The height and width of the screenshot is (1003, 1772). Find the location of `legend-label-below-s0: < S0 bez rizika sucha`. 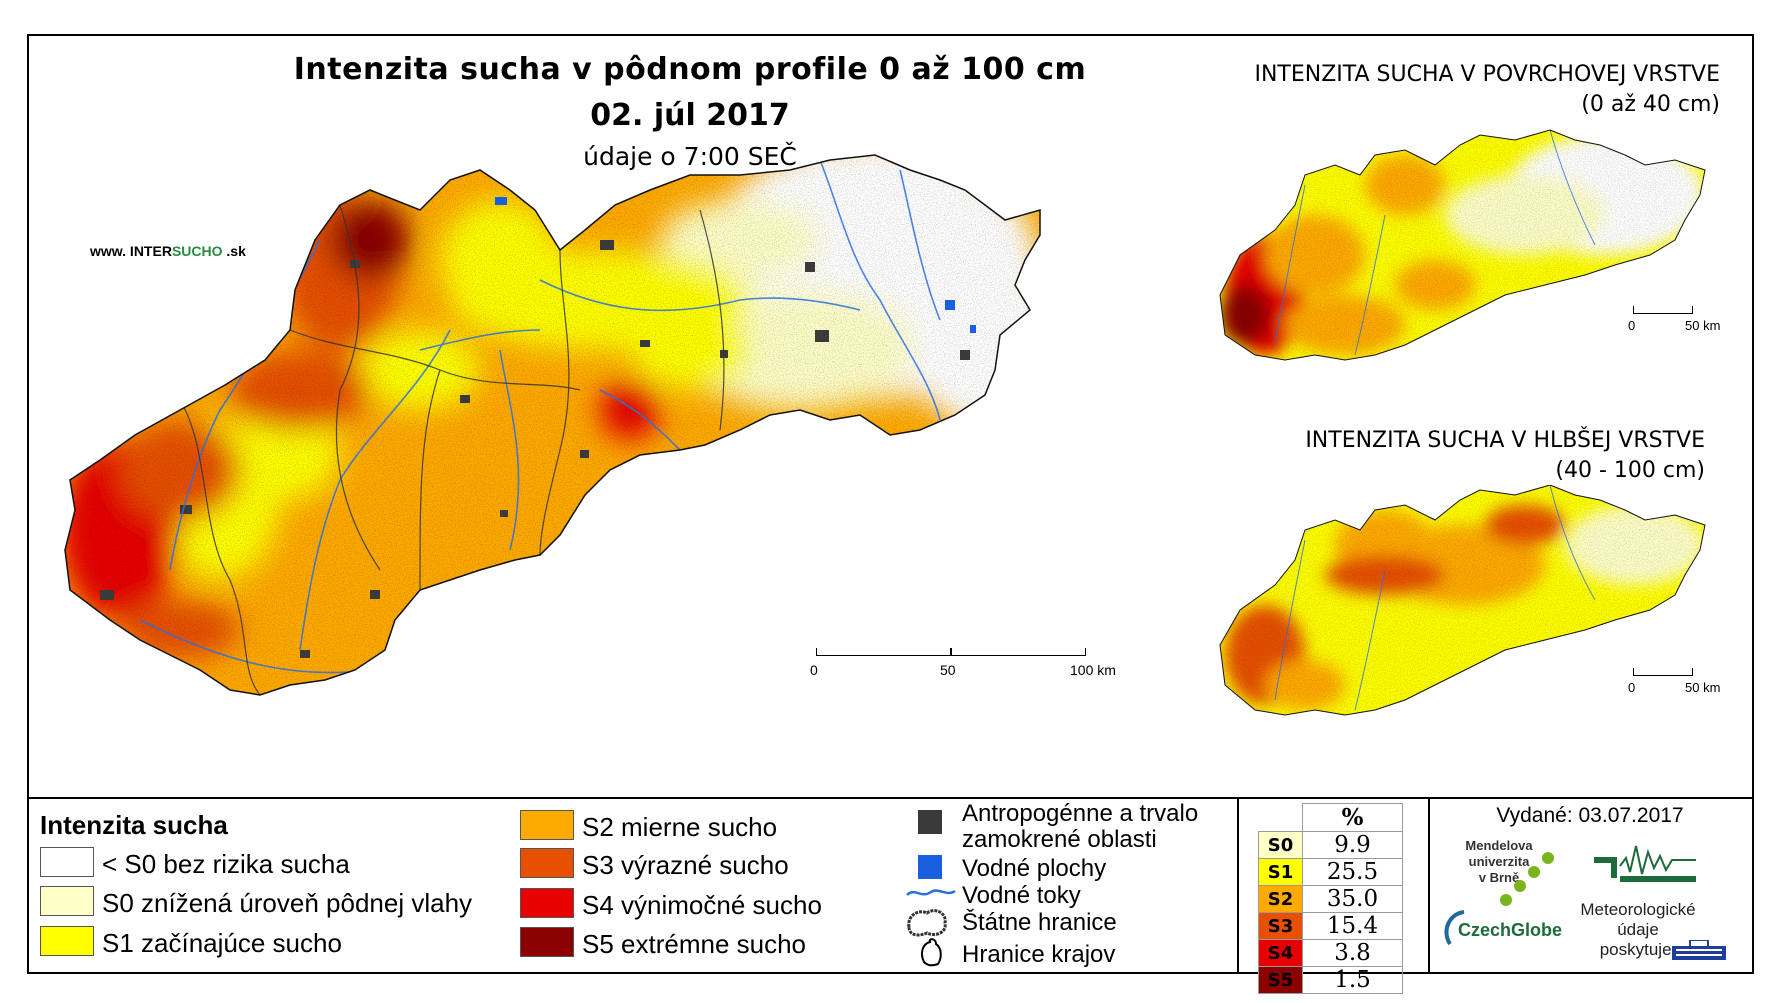

legend-label-below-s0: < S0 bez rizika sucha is located at coordinates (226, 864).